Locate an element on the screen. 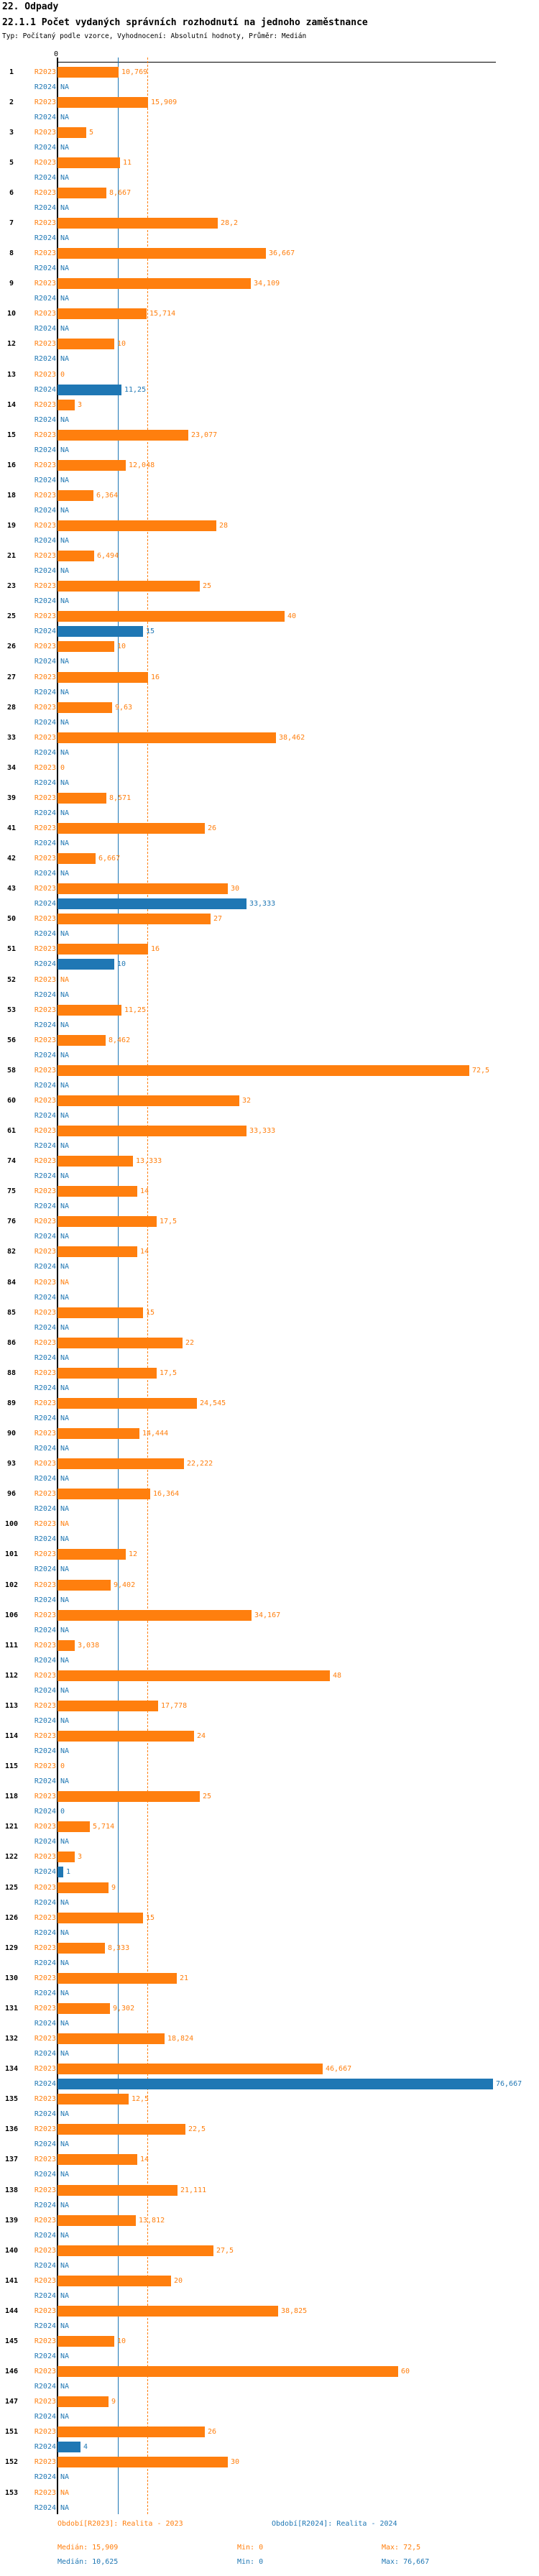 Image resolution: width=539 pixels, height=2576 pixels. row-number: 136 is located at coordinates (11, 2129).